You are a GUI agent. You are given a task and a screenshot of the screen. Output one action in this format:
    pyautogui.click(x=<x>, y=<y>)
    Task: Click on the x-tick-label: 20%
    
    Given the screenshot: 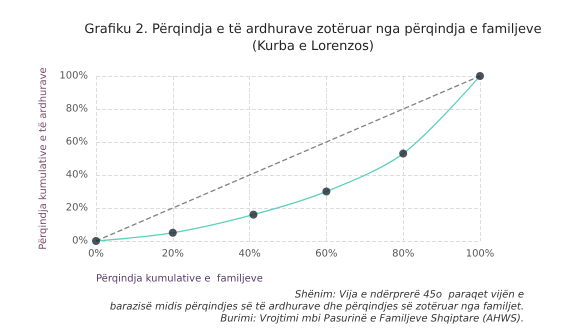 What is the action you would take?
    pyautogui.click(x=173, y=254)
    